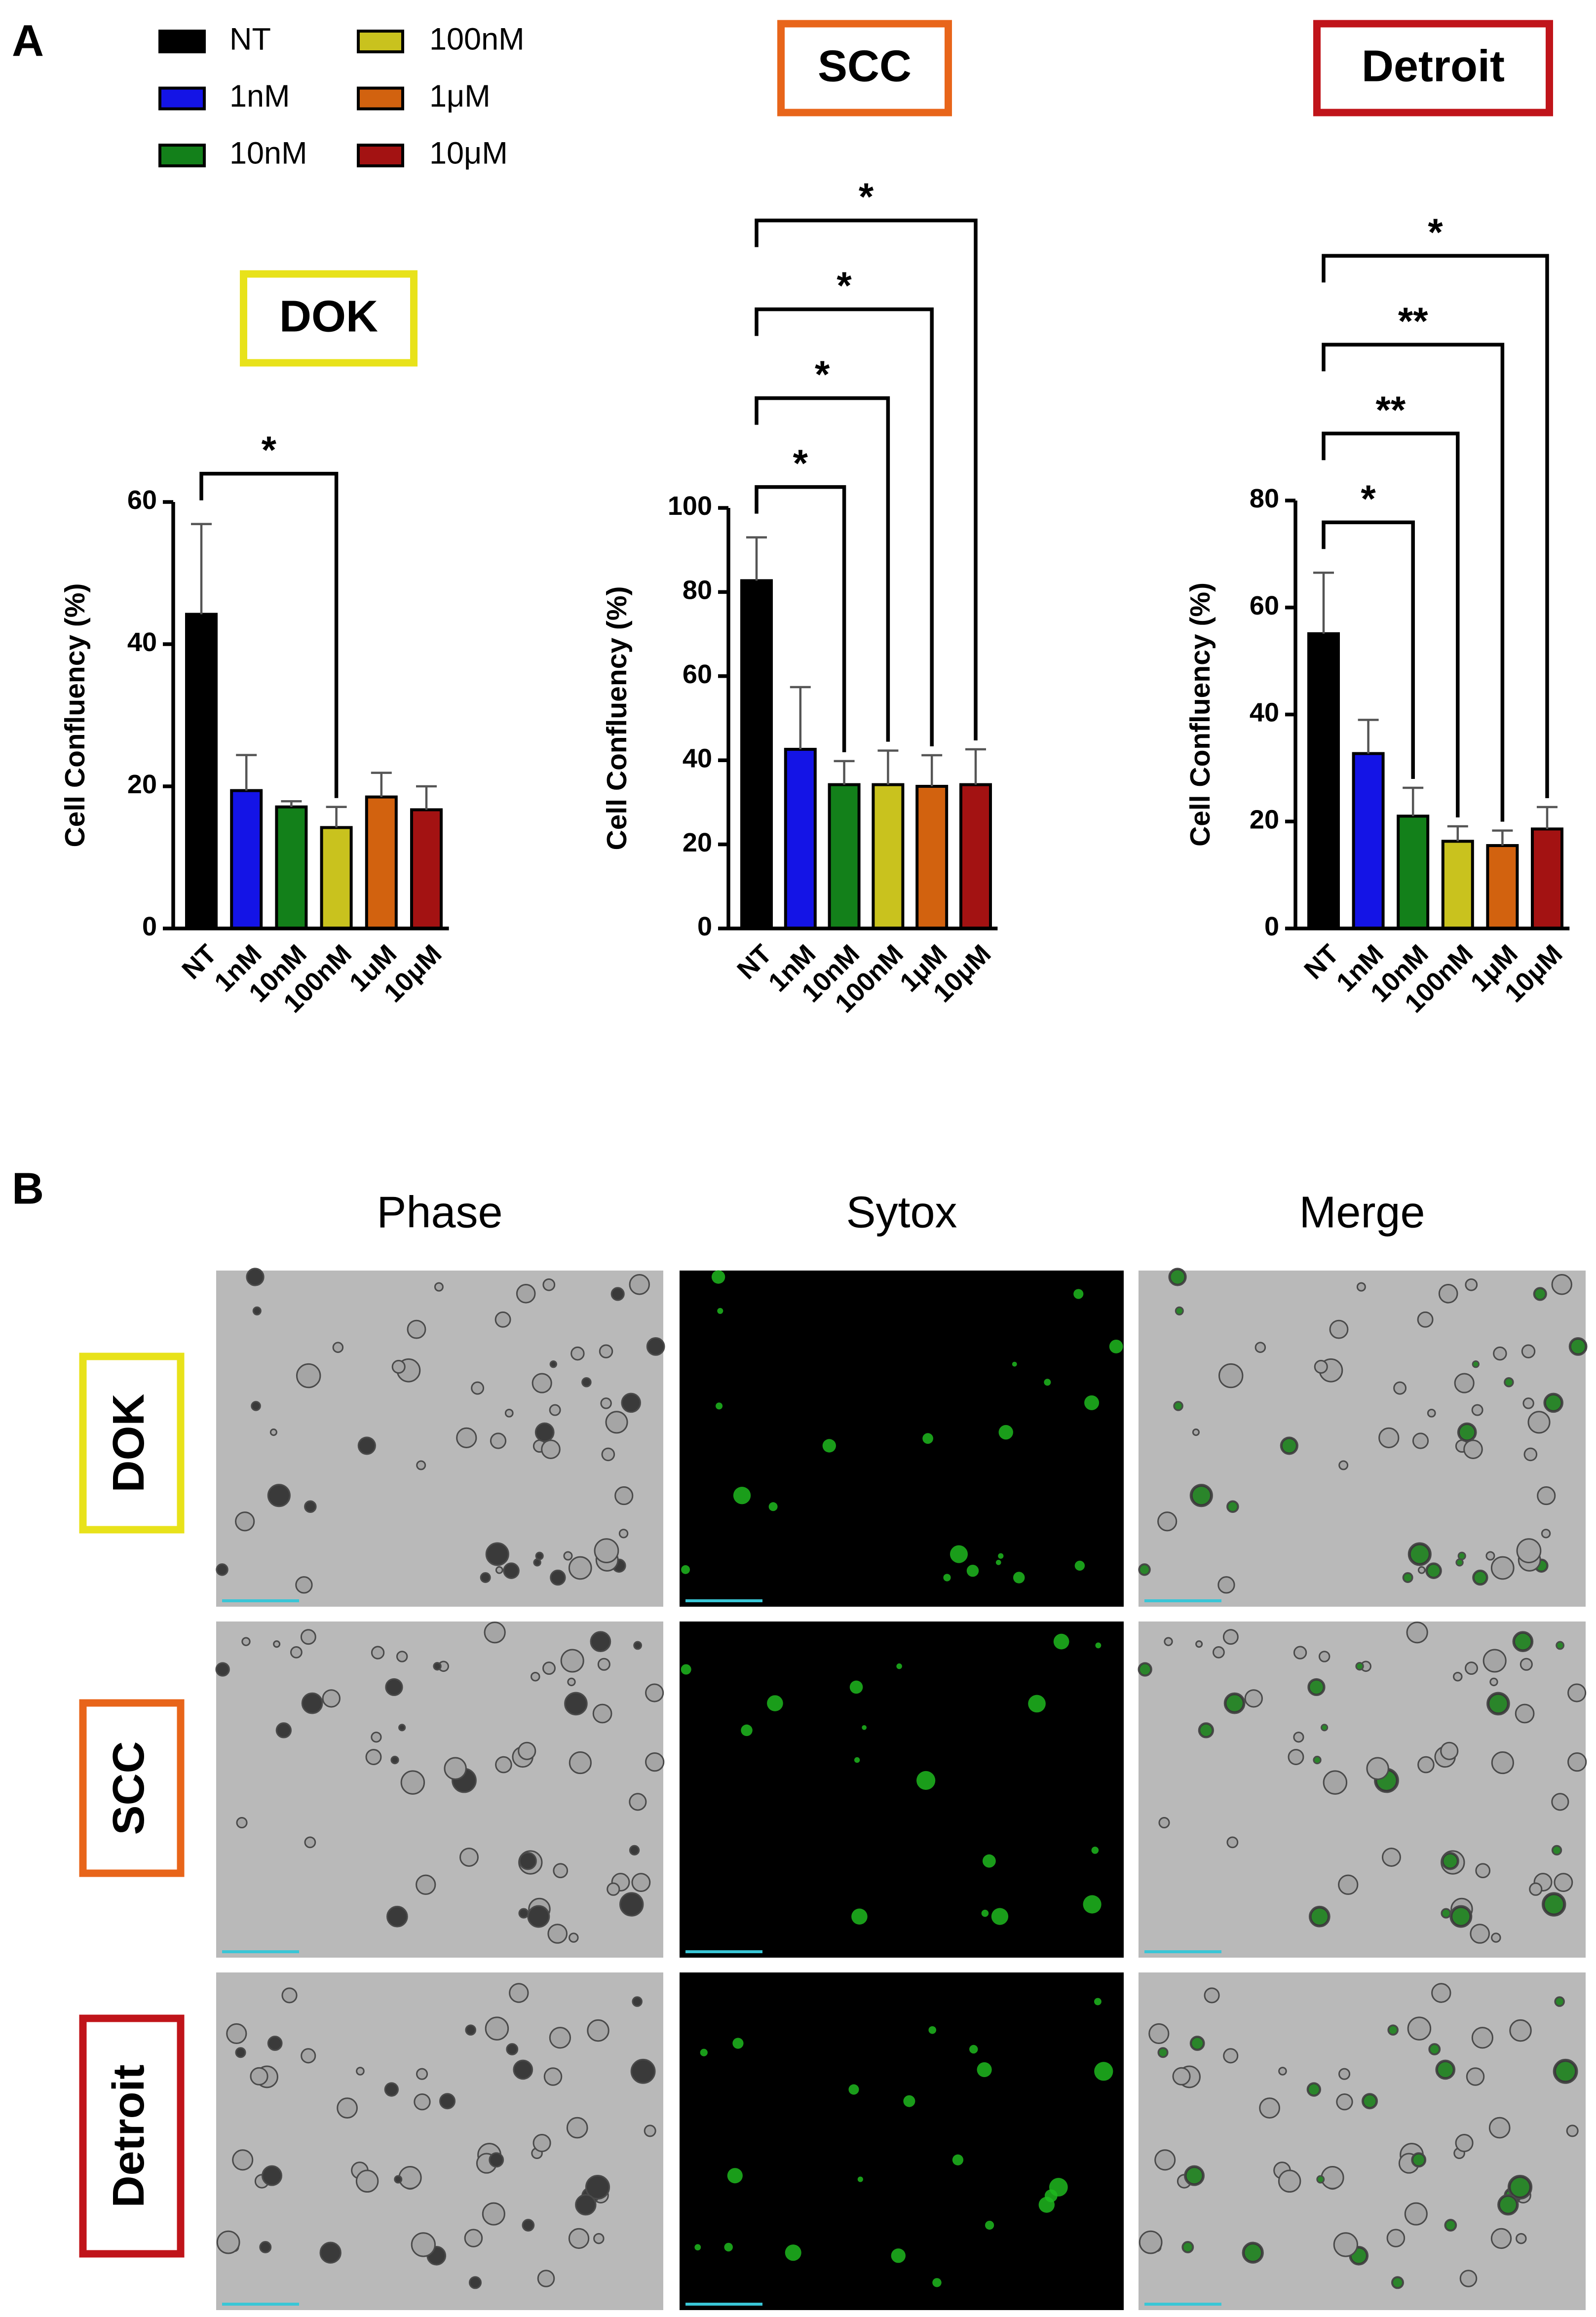  Describe the element at coordinates (1264, 605) in the screenshot. I see `y-tick-label: 60` at that location.